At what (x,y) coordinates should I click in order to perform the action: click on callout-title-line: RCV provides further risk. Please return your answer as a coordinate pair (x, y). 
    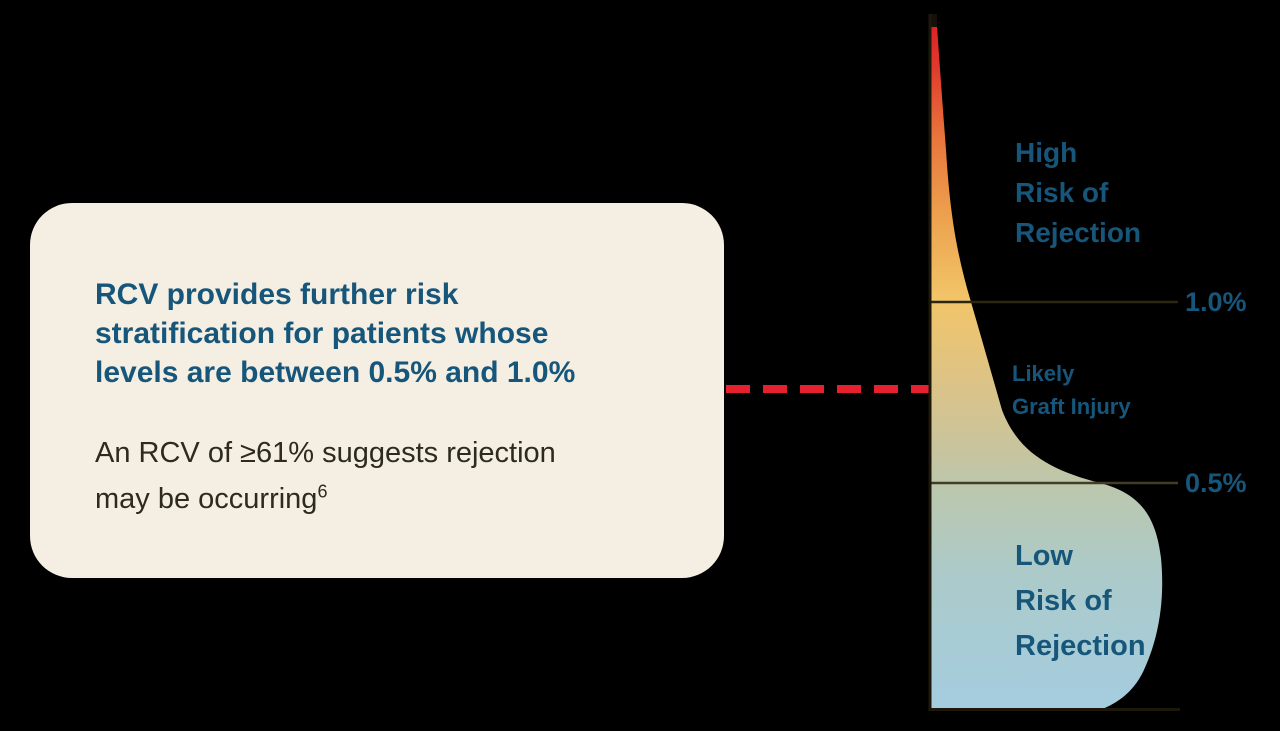
    Looking at the image, I should click on (277, 294).